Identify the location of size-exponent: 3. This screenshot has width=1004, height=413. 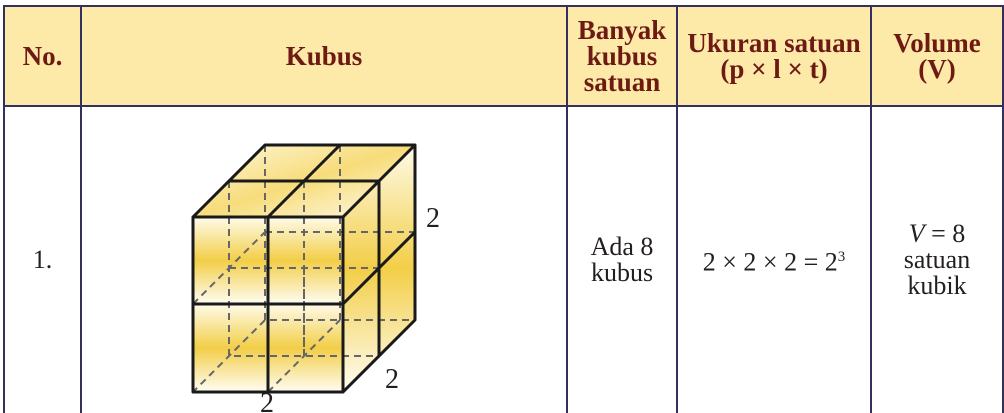
(841, 257).